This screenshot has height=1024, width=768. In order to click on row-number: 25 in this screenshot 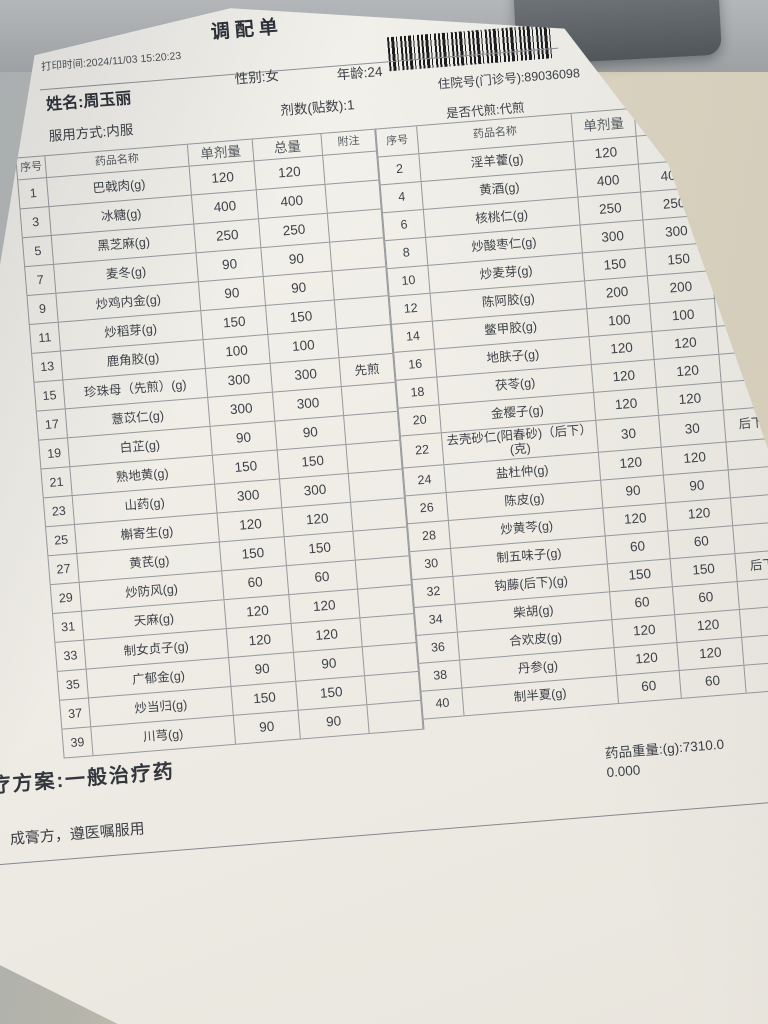, I will do `click(62, 540)`.